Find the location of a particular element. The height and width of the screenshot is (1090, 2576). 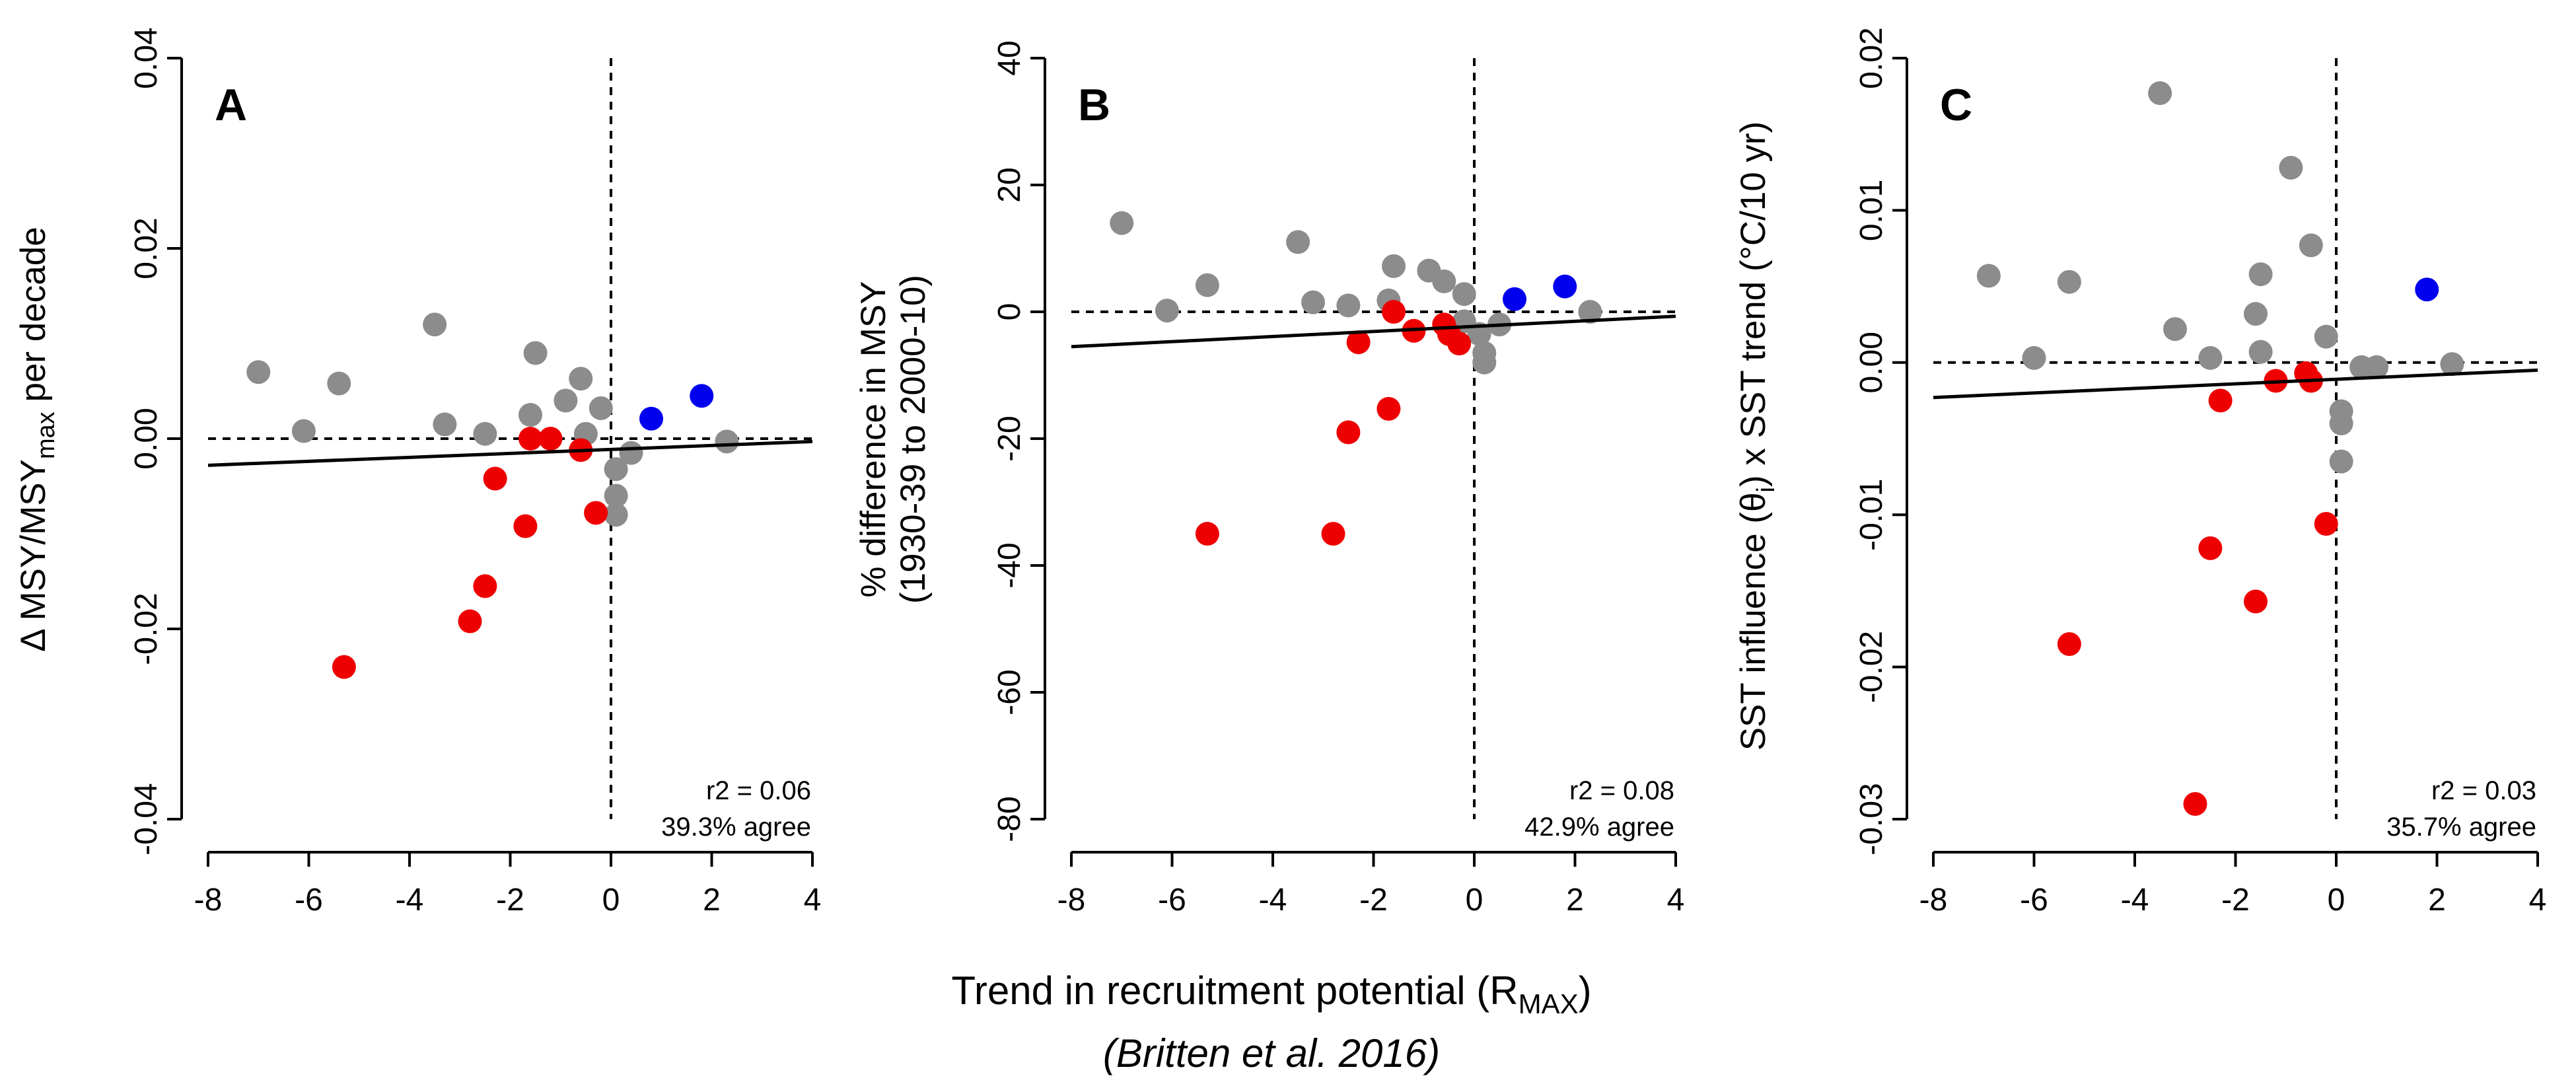

panel-b-x-tick-label: -2 is located at coordinates (1374, 900).